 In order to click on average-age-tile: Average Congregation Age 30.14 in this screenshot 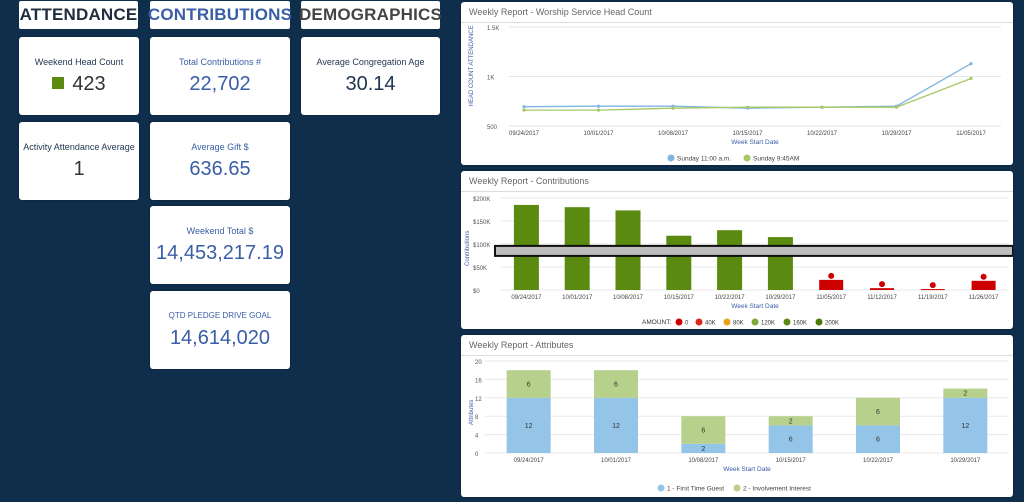, I will do `click(370, 76)`.